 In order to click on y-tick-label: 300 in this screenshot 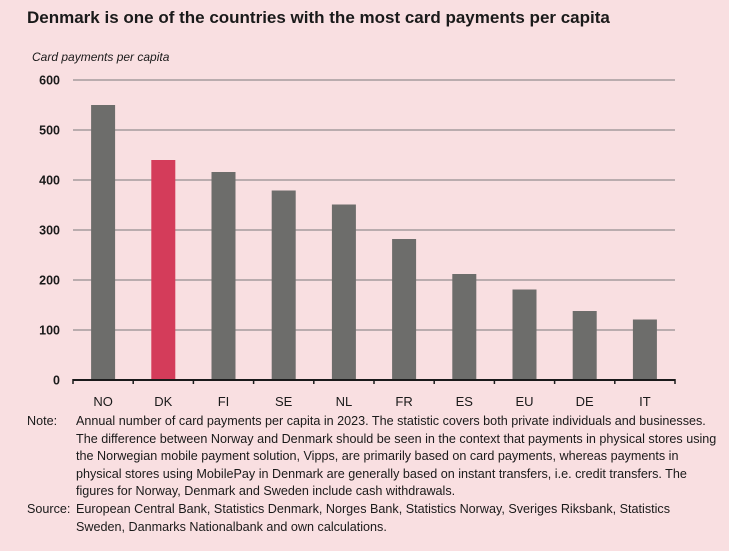, I will do `click(49, 231)`.